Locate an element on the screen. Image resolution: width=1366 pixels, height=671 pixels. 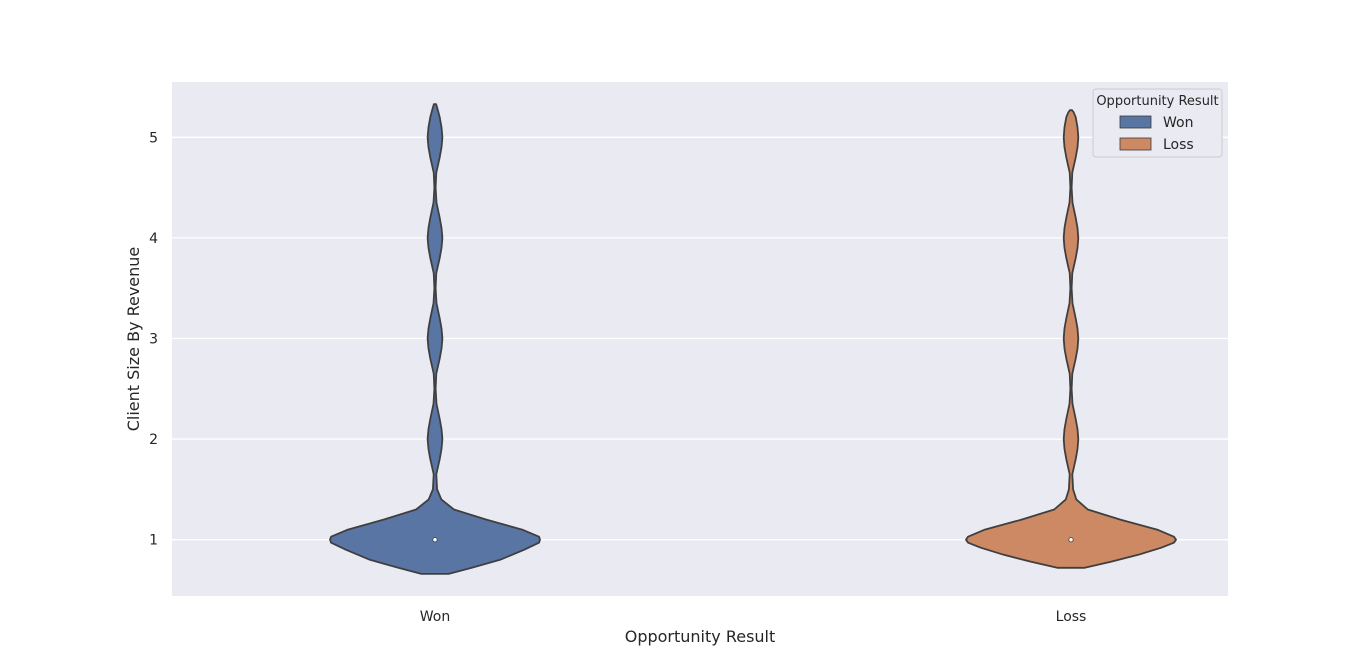
median-dot-loss is located at coordinates (1071, 540).